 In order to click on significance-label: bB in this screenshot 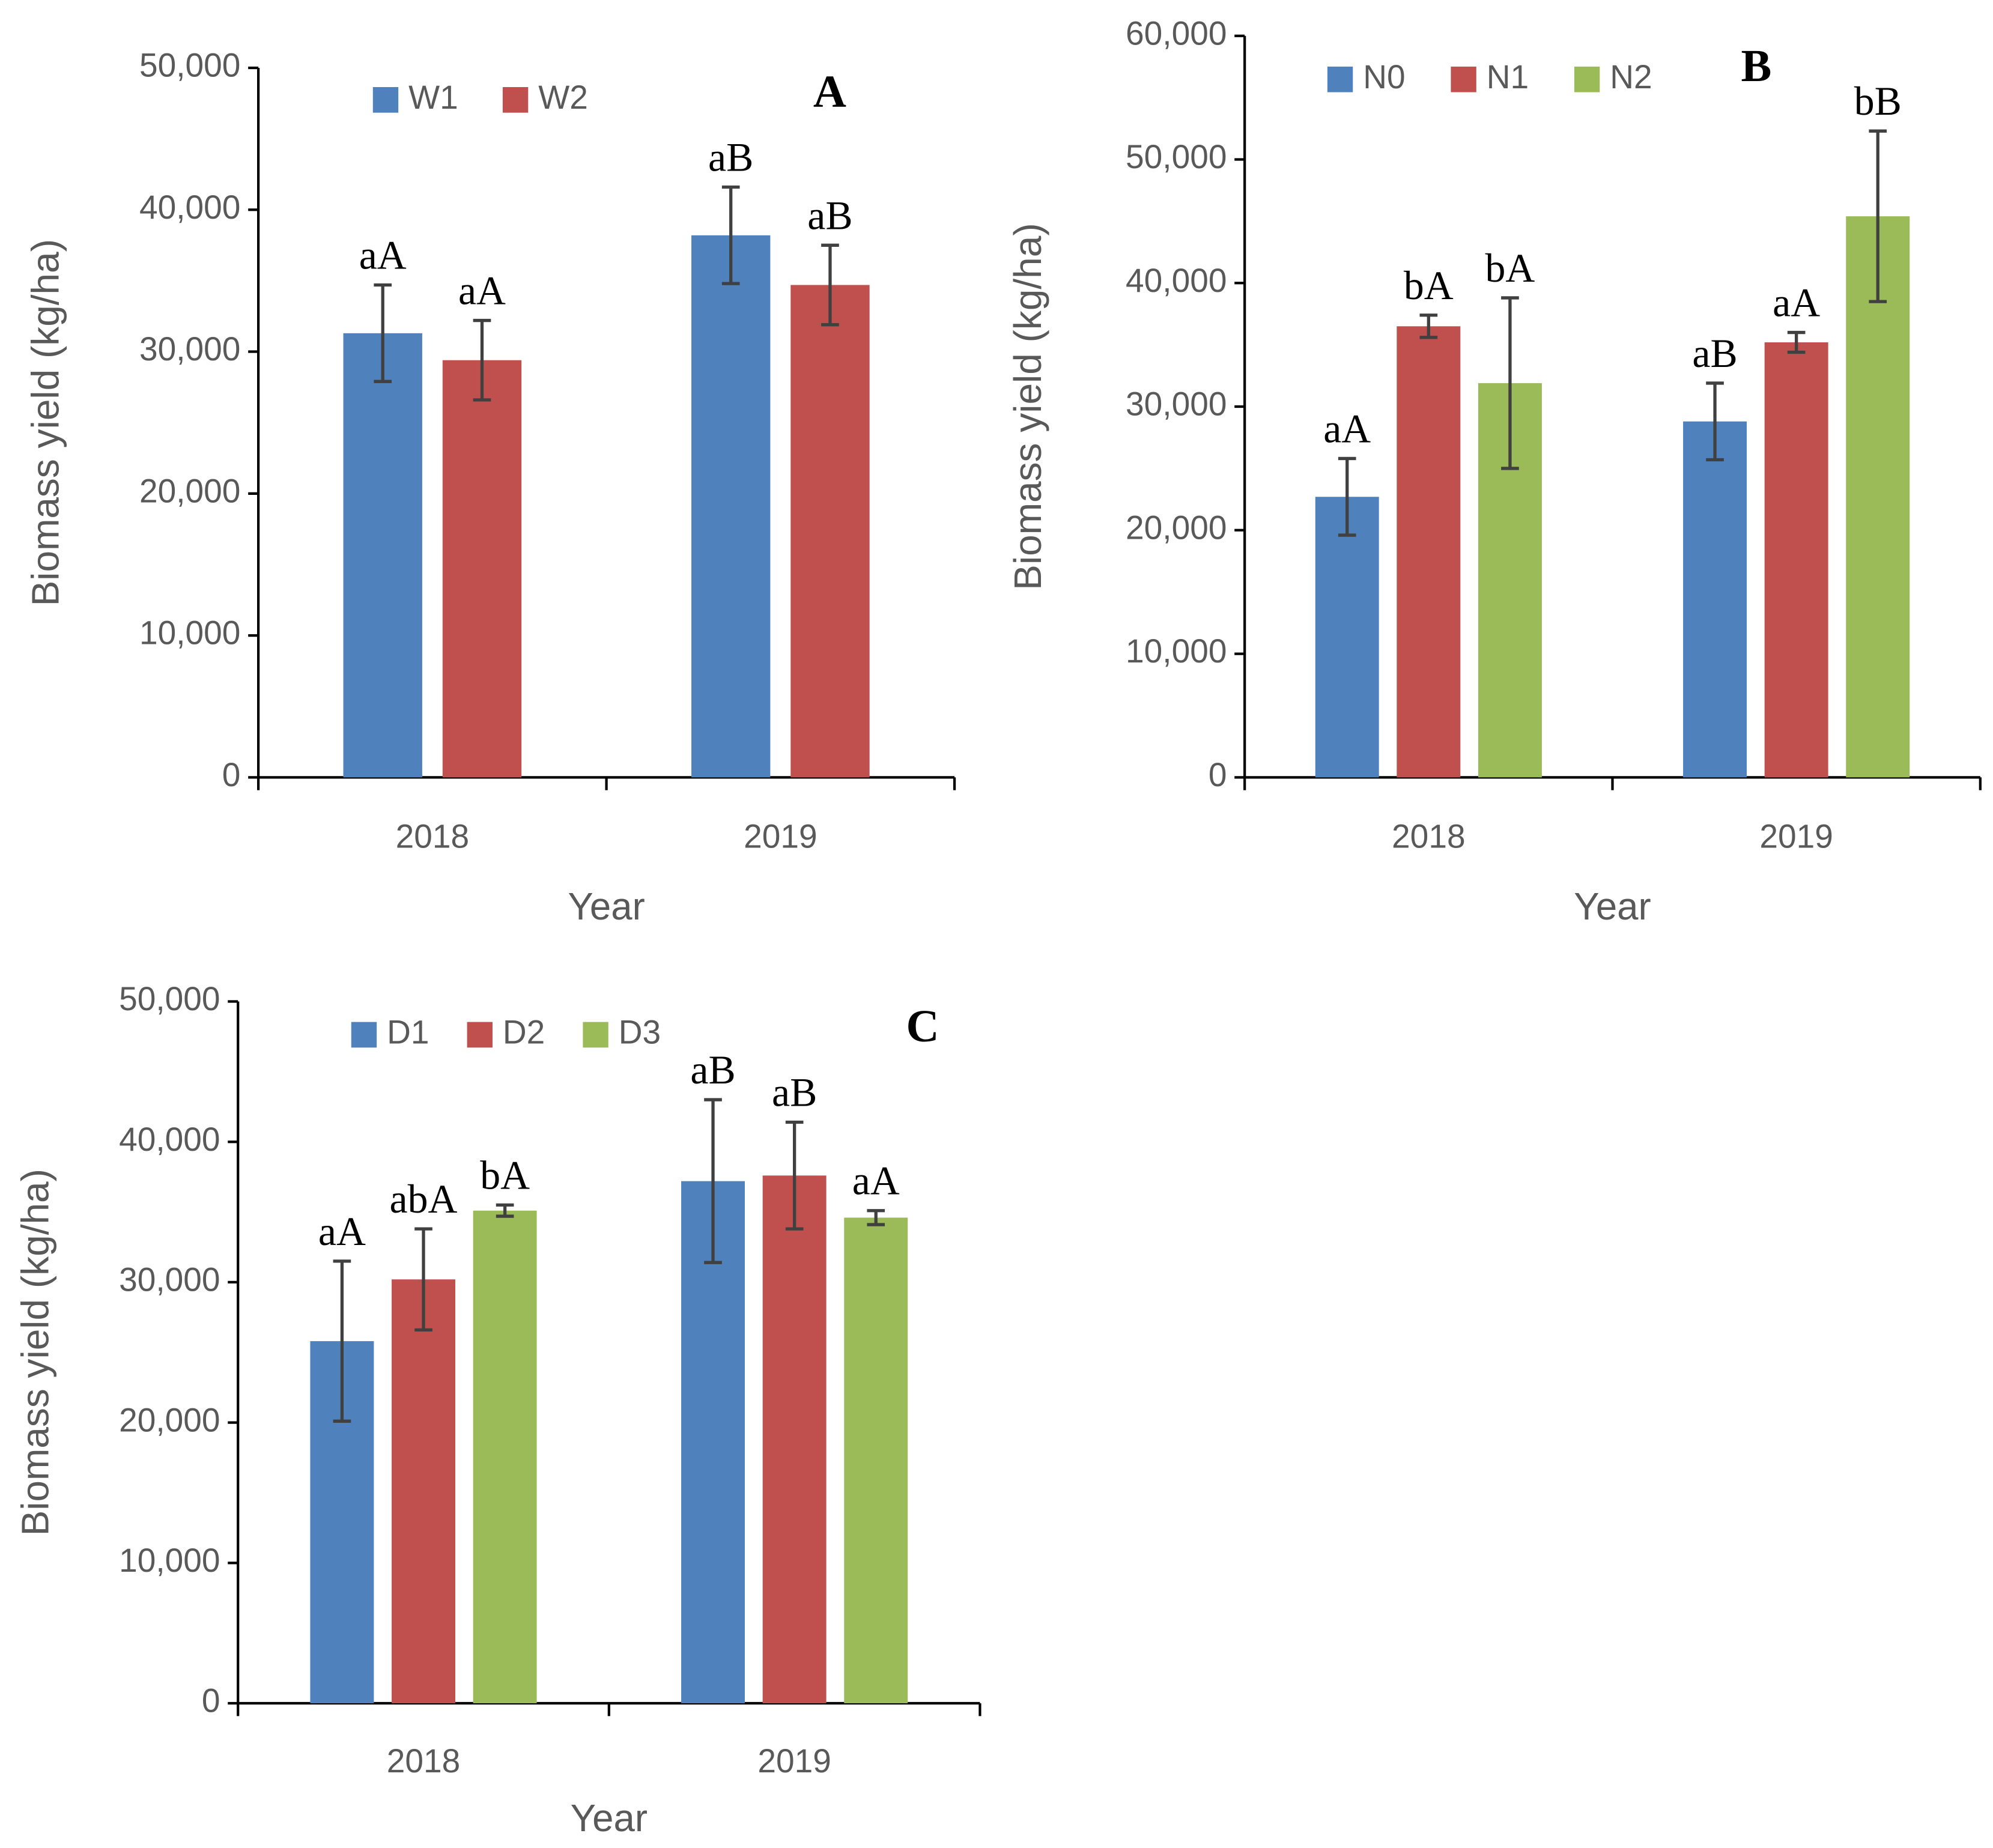, I will do `click(1878, 101)`.